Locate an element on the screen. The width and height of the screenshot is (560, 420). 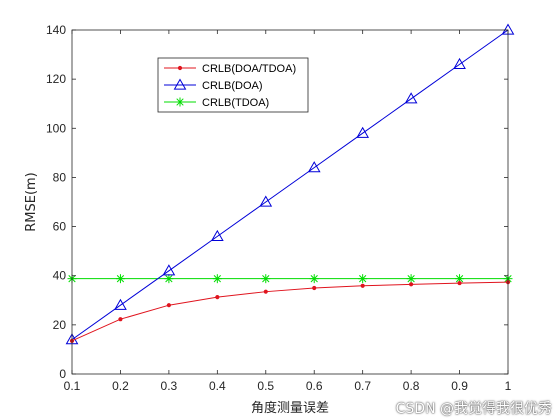
x-tick-label-6: 0.7 is located at coordinates (362, 386).